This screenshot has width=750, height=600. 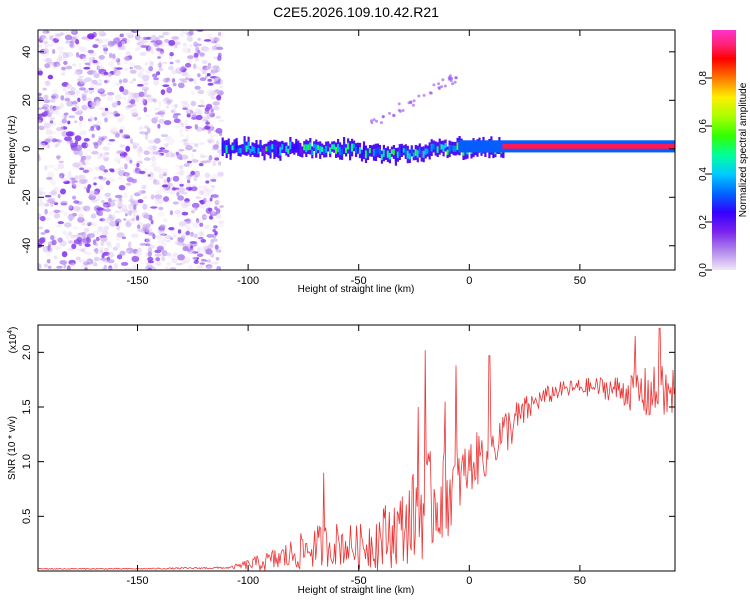 I want to click on snr-y-tick-label: 1.0, so click(x=27, y=461).